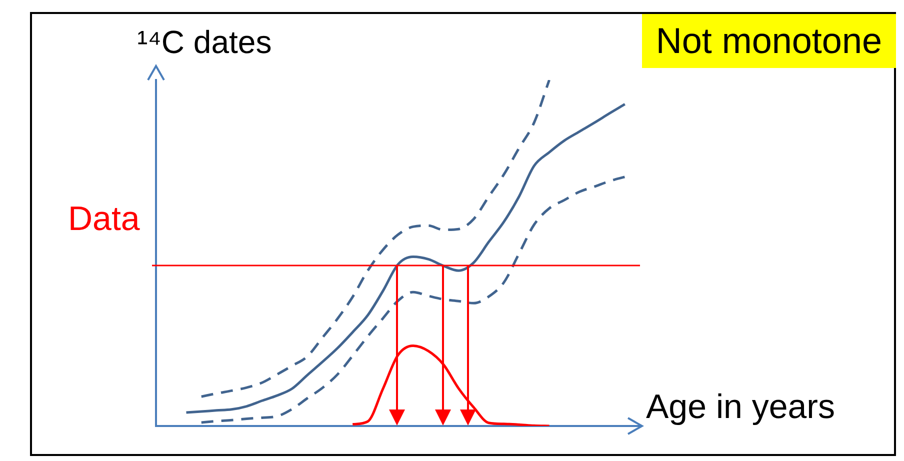  I want to click on text: Not monotone, so click(769, 41).